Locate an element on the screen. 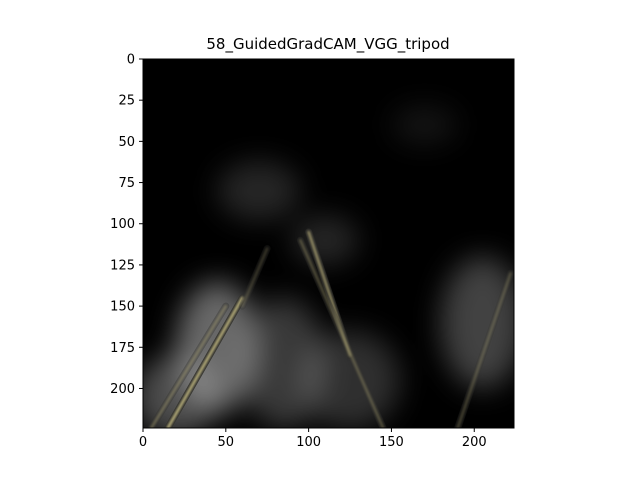  y-tick-label: 125 is located at coordinates (122, 265).